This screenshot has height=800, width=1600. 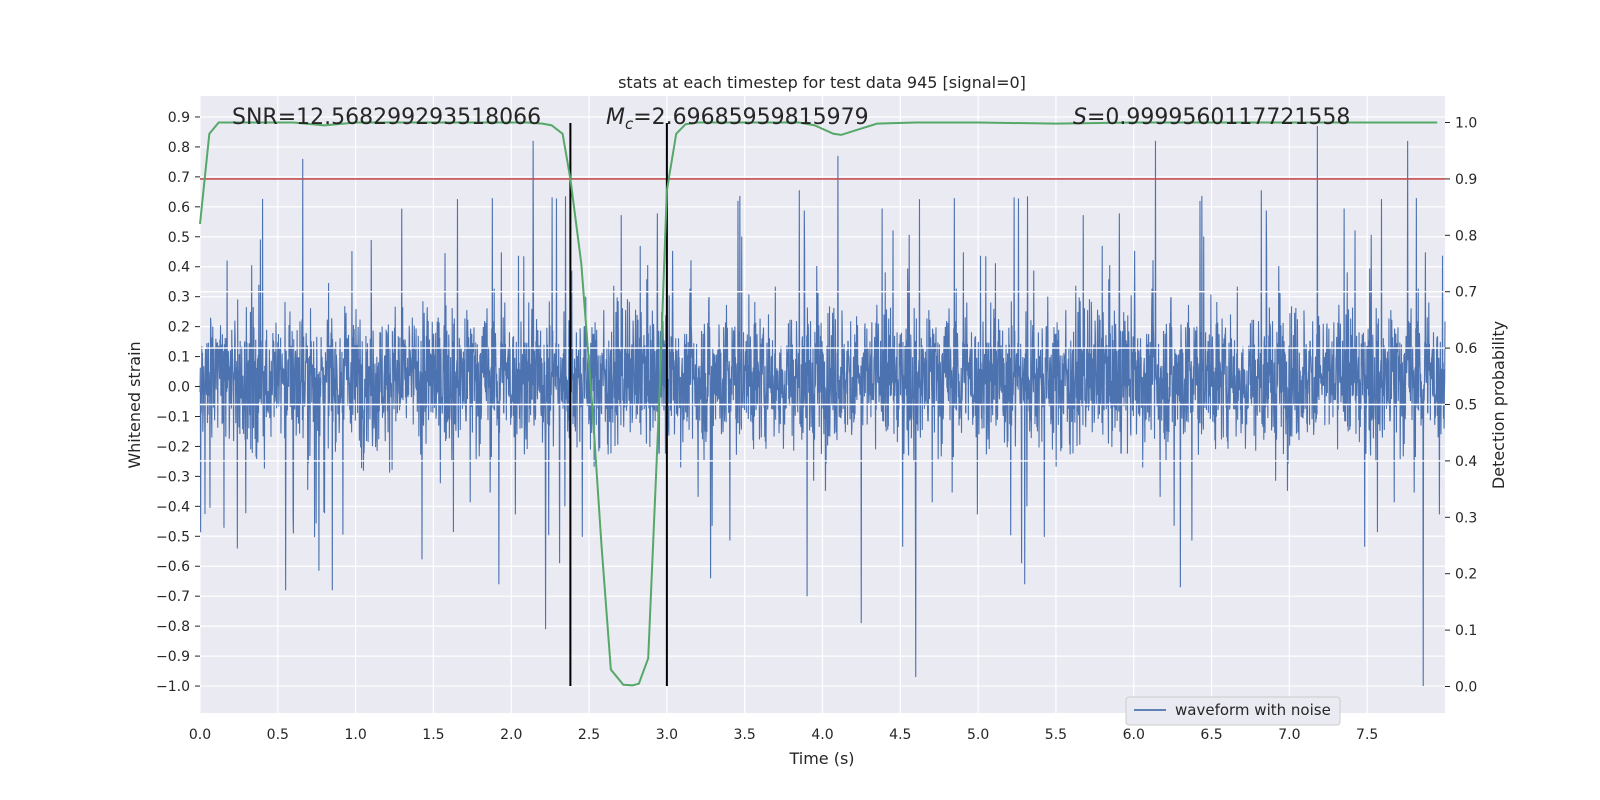 I want to click on left-y-tick-label: 0.9, so click(x=179, y=118).